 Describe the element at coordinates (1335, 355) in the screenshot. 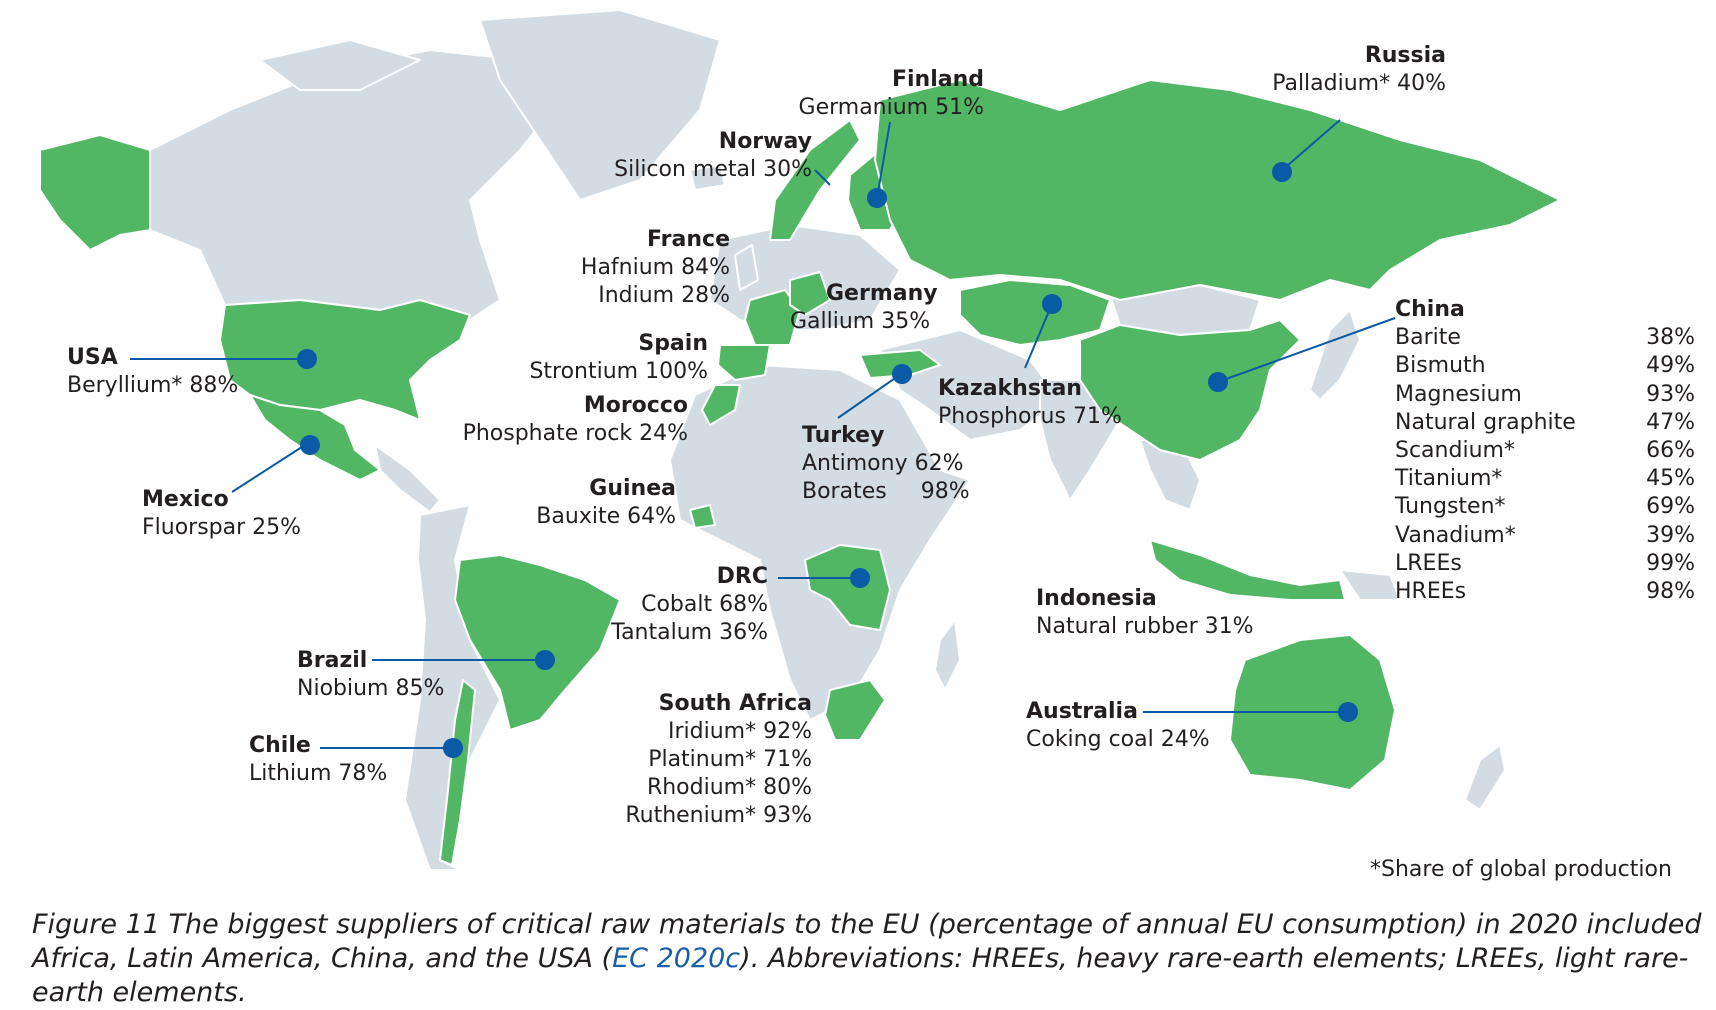

I see `japan` at that location.